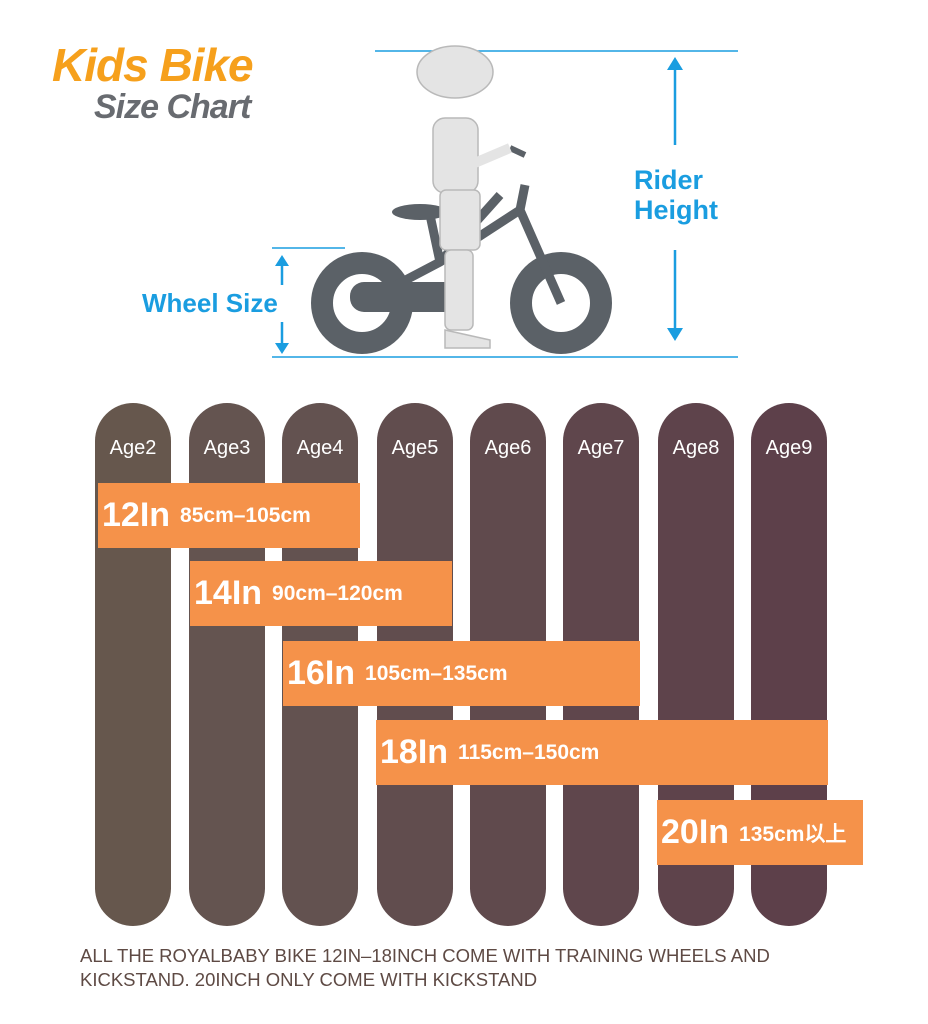 The width and height of the screenshot is (928, 1024). I want to click on height-range: 135cm以上, so click(793, 834).